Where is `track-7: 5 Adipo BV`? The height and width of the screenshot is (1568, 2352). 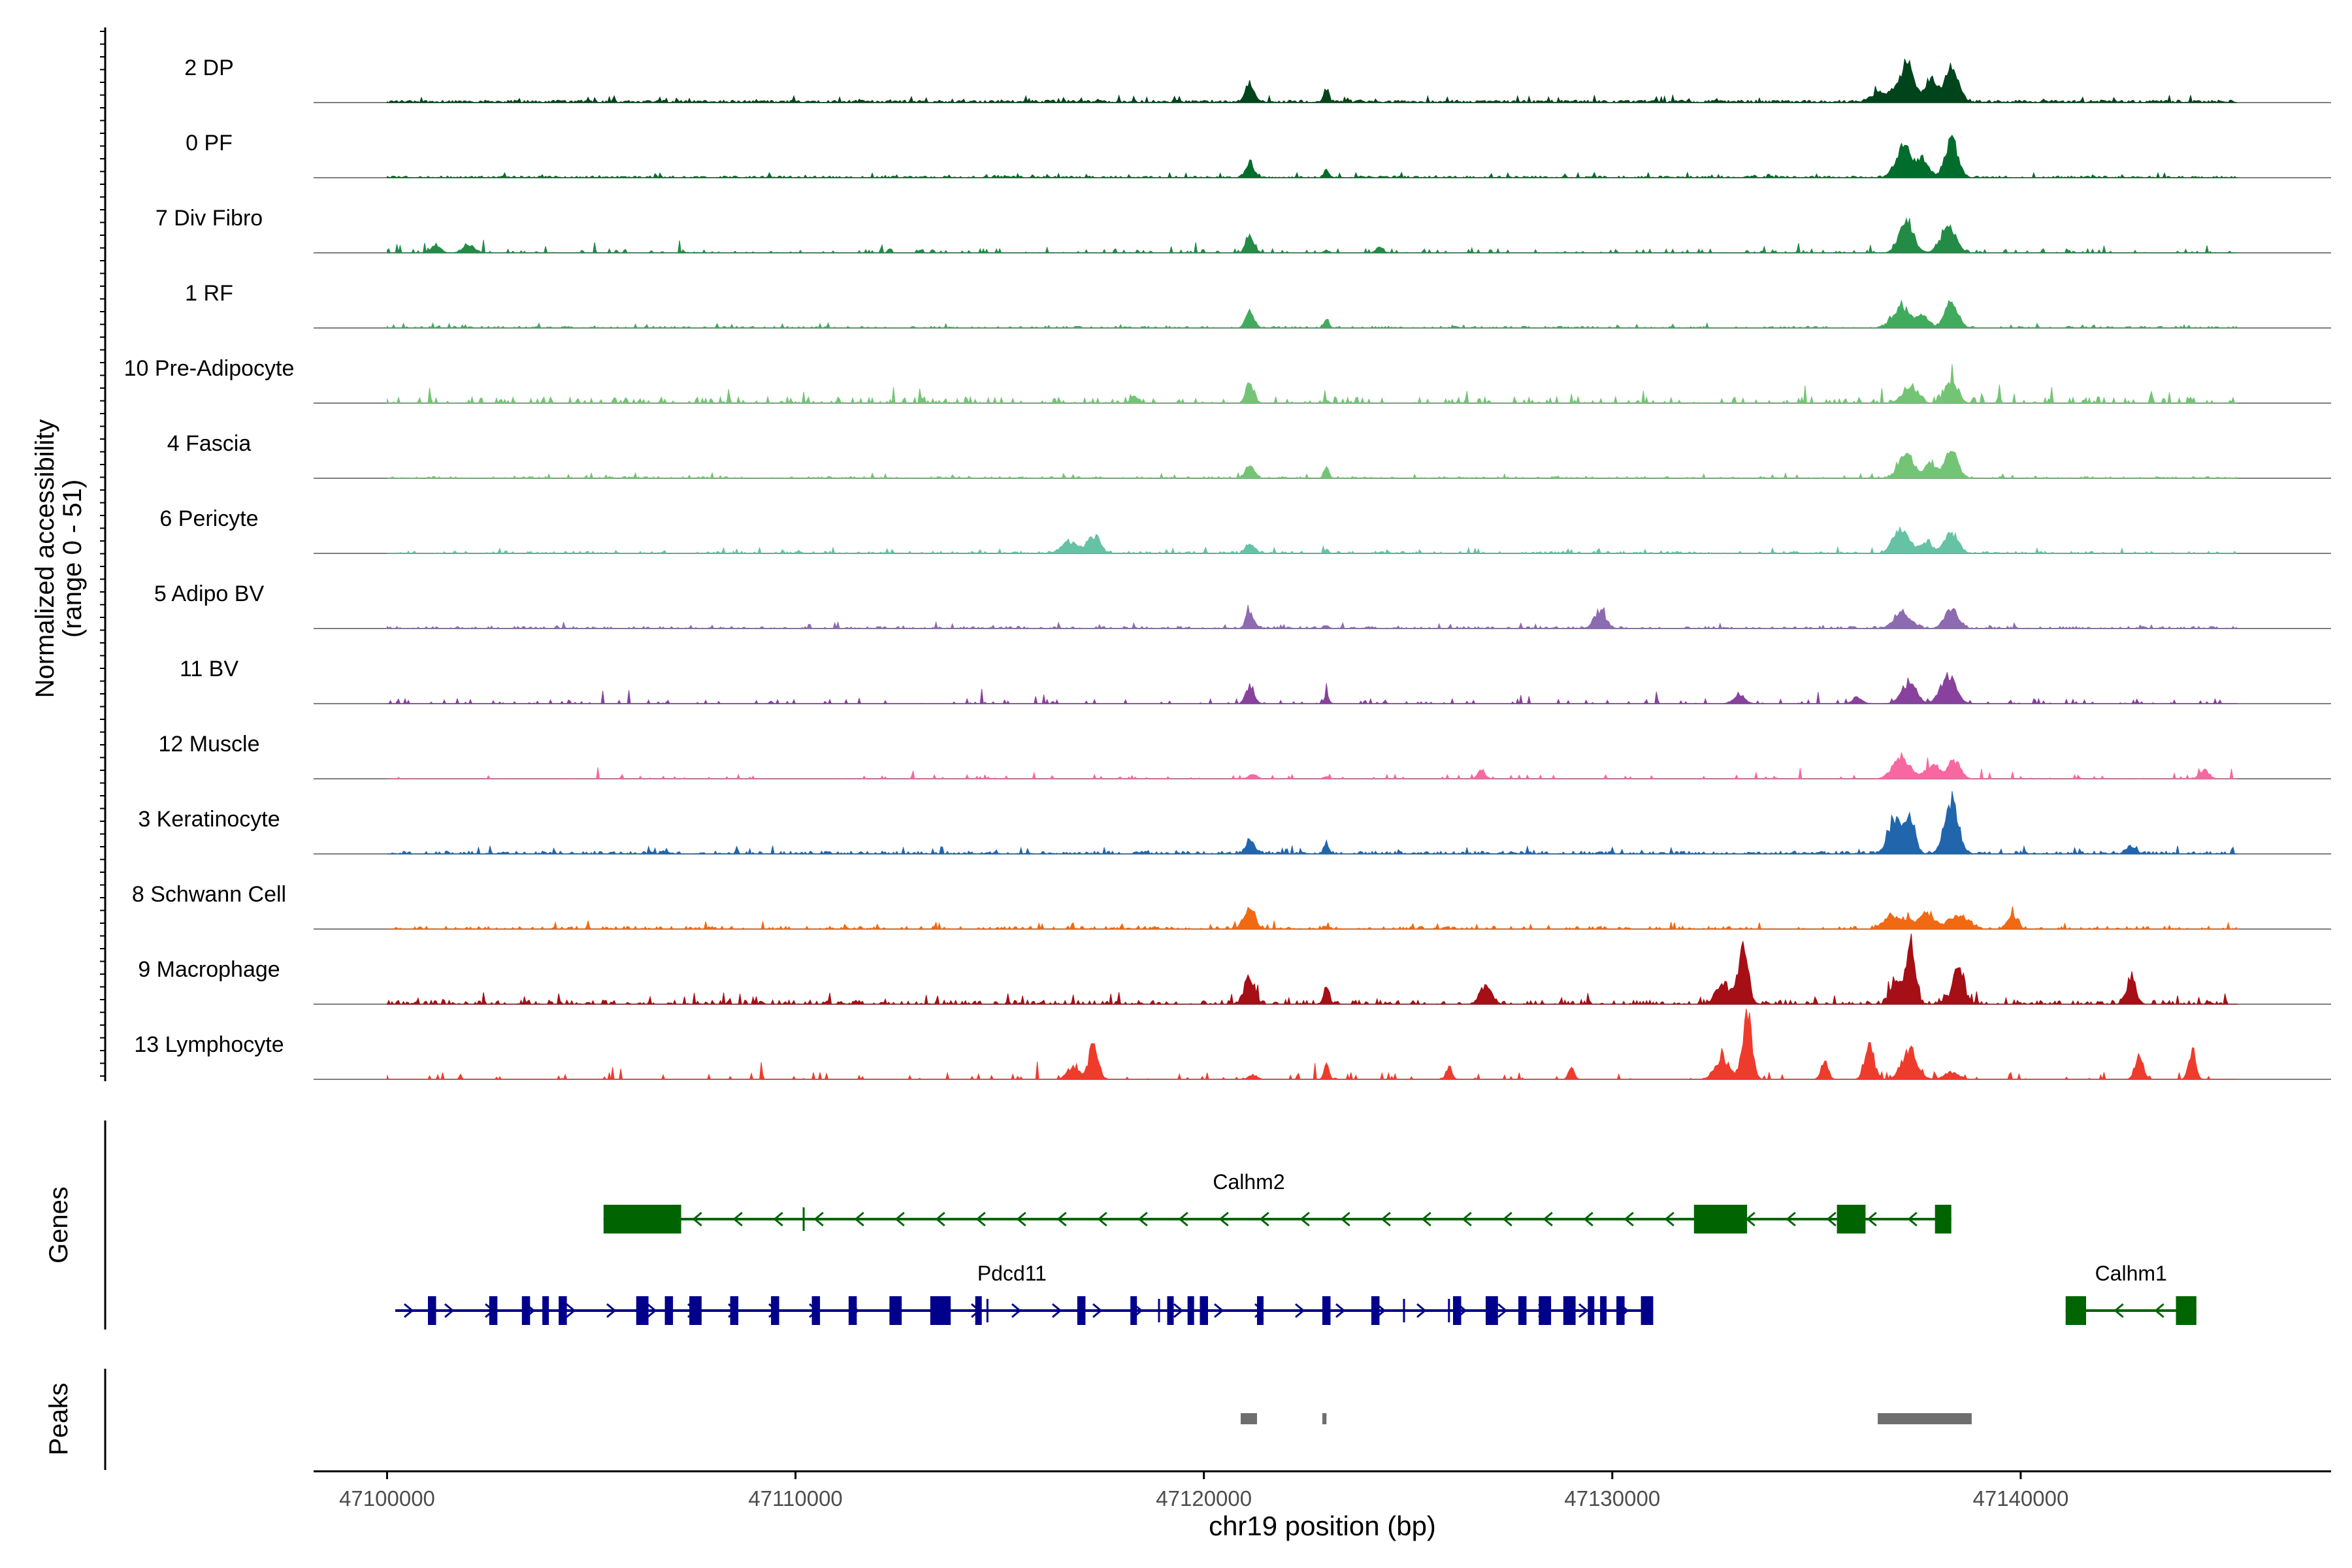
track-7: 5 Adipo BV is located at coordinates (1242, 605).